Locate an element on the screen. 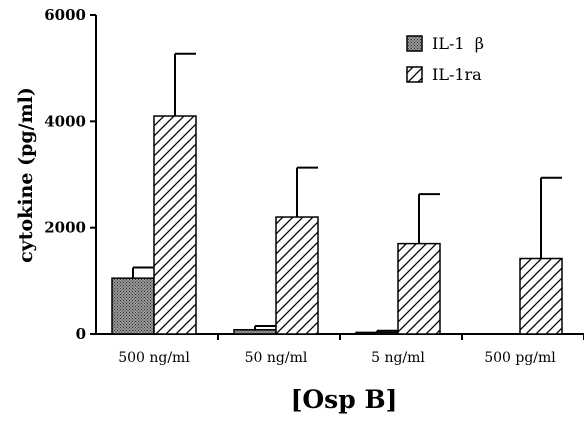 Image resolution: width=584 pixels, height=421 pixels. x-axis-ticks: 500 ng/ml 50 ng/ml 5 ng/ml 500 pg/ml is located at coordinates (351, 350).